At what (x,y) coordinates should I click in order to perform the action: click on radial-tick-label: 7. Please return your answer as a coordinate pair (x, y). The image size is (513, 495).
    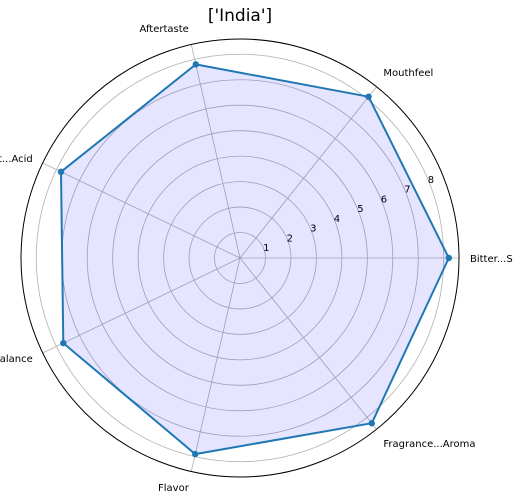
    Looking at the image, I should click on (407, 190).